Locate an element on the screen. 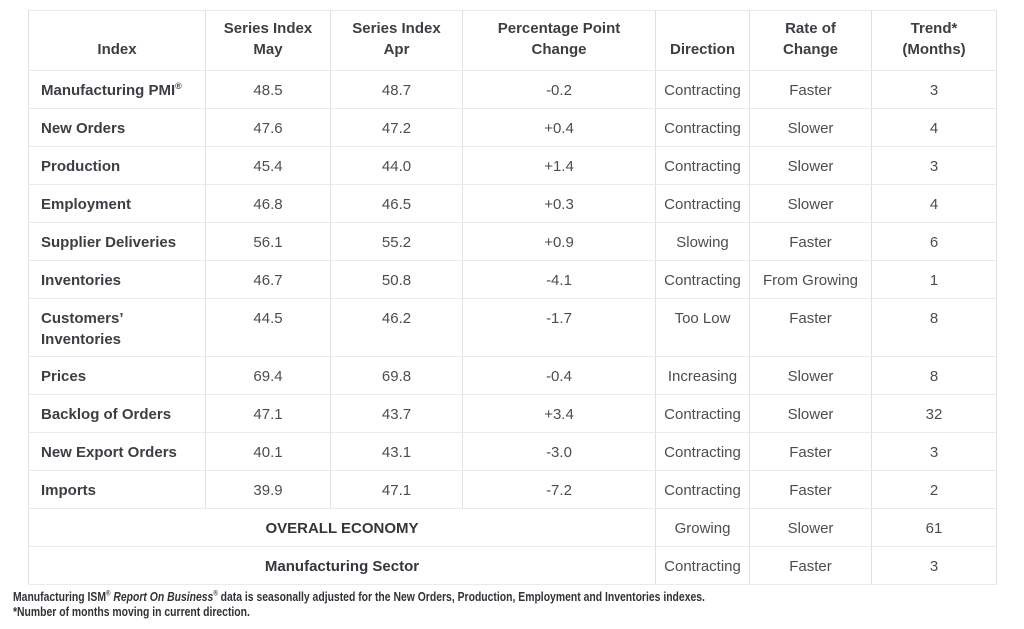 This screenshot has width=1024, height=629. direction-value-cell: Too Low is located at coordinates (702, 327).